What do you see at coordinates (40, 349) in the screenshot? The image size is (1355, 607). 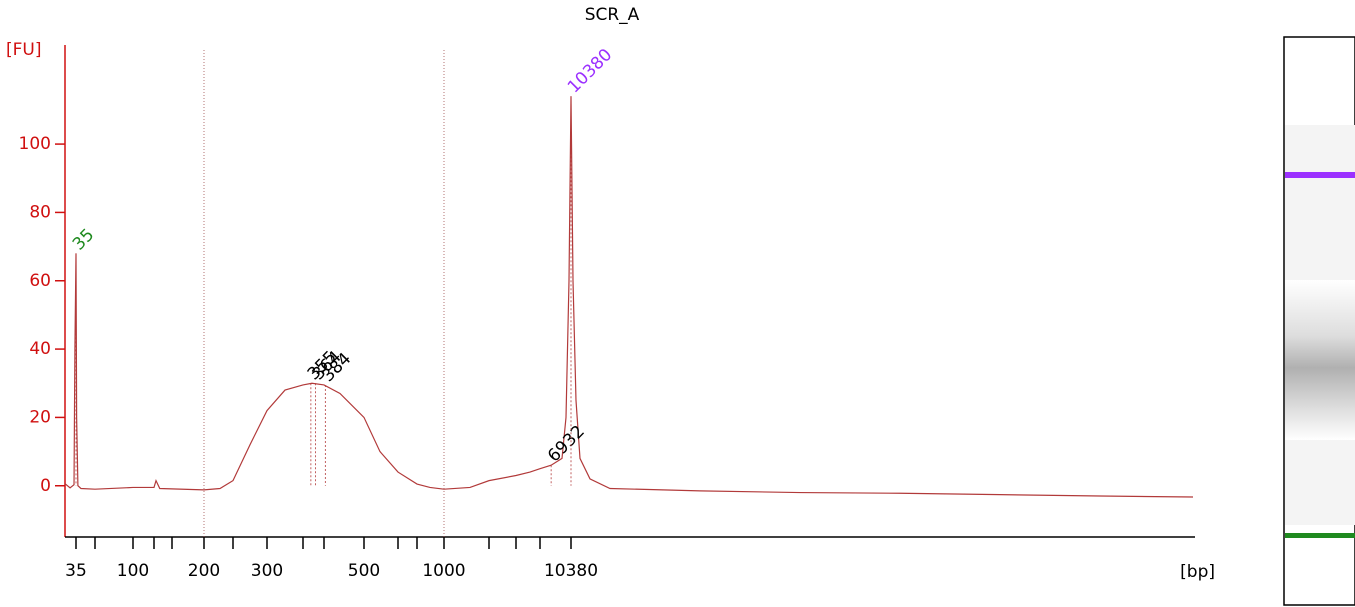 I see `y-tick-label: 40` at bounding box center [40, 349].